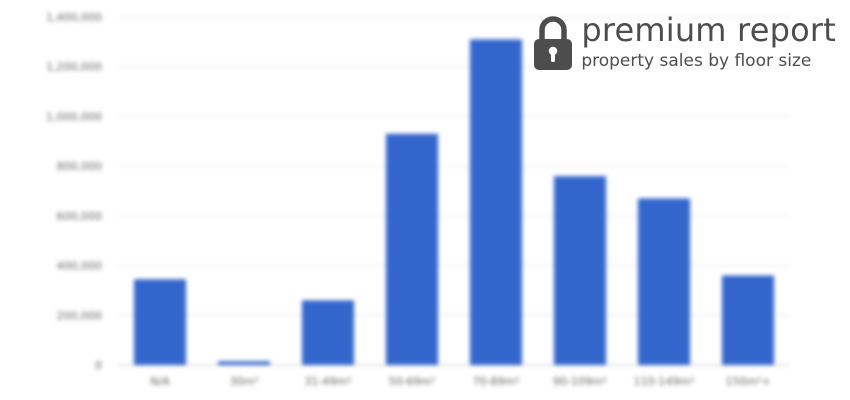 Image resolution: width=850 pixels, height=400 pixels. Describe the element at coordinates (708, 30) in the screenshot. I see `badge-title: premium report` at that location.